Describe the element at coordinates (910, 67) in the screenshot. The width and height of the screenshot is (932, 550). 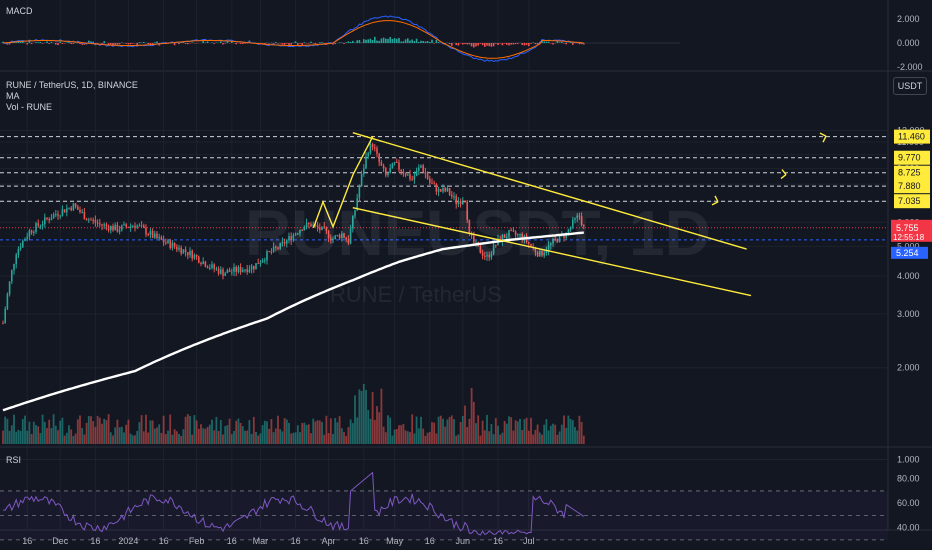
I see `macd-tick-label: -2.000` at that location.